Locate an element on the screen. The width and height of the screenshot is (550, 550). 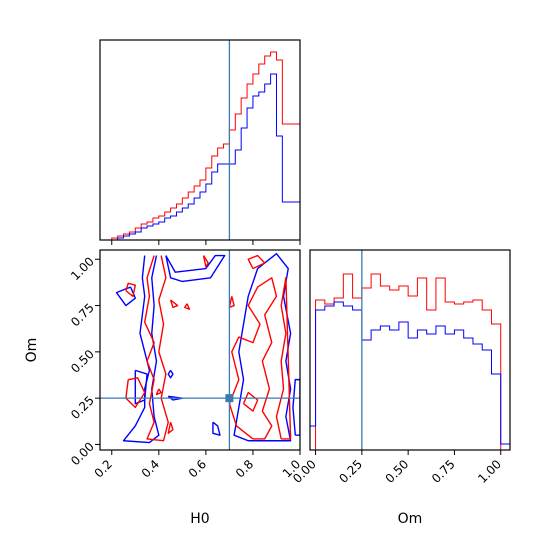
truth-marker is located at coordinates (229, 398).